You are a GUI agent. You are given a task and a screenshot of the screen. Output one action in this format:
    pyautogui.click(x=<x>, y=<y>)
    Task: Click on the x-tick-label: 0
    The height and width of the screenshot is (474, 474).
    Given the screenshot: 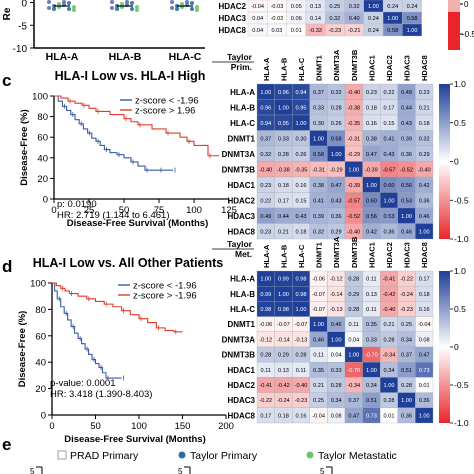 What is the action you would take?
    pyautogui.click(x=53, y=210)
    